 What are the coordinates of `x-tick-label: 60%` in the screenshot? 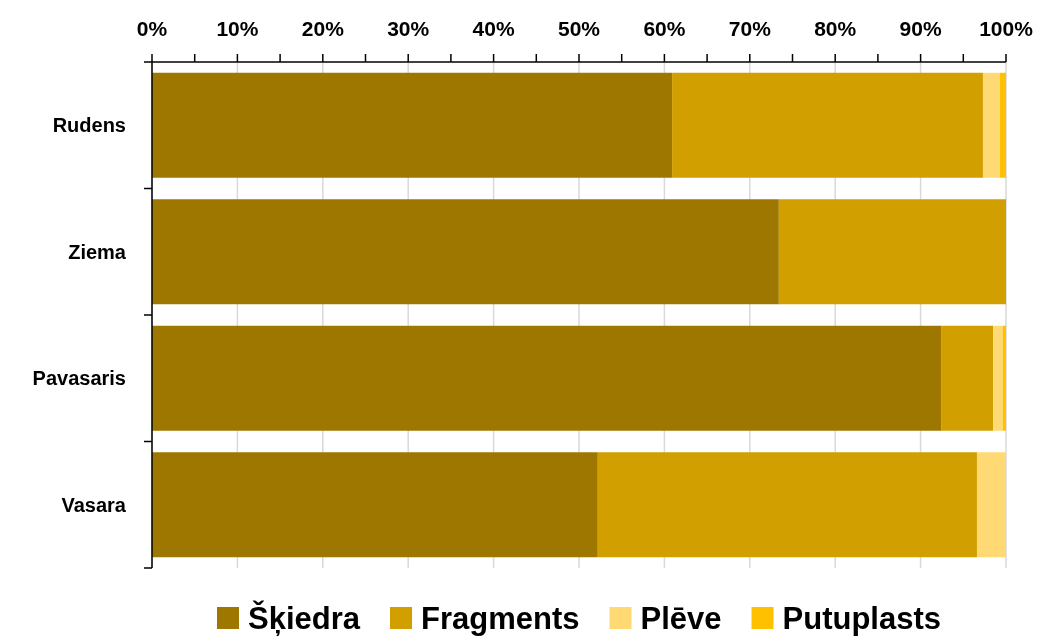 It's located at (664, 28).